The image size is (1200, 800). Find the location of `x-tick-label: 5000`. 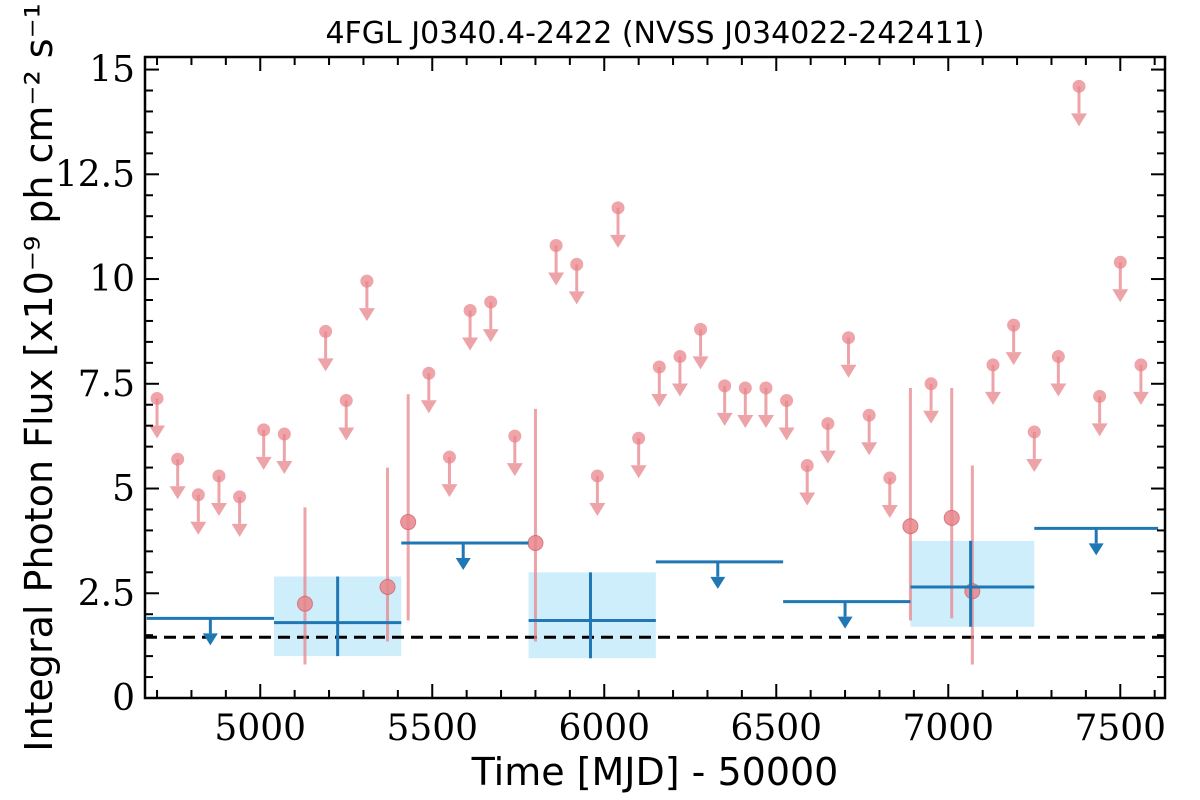

x-tick-label: 5000 is located at coordinates (260, 728).